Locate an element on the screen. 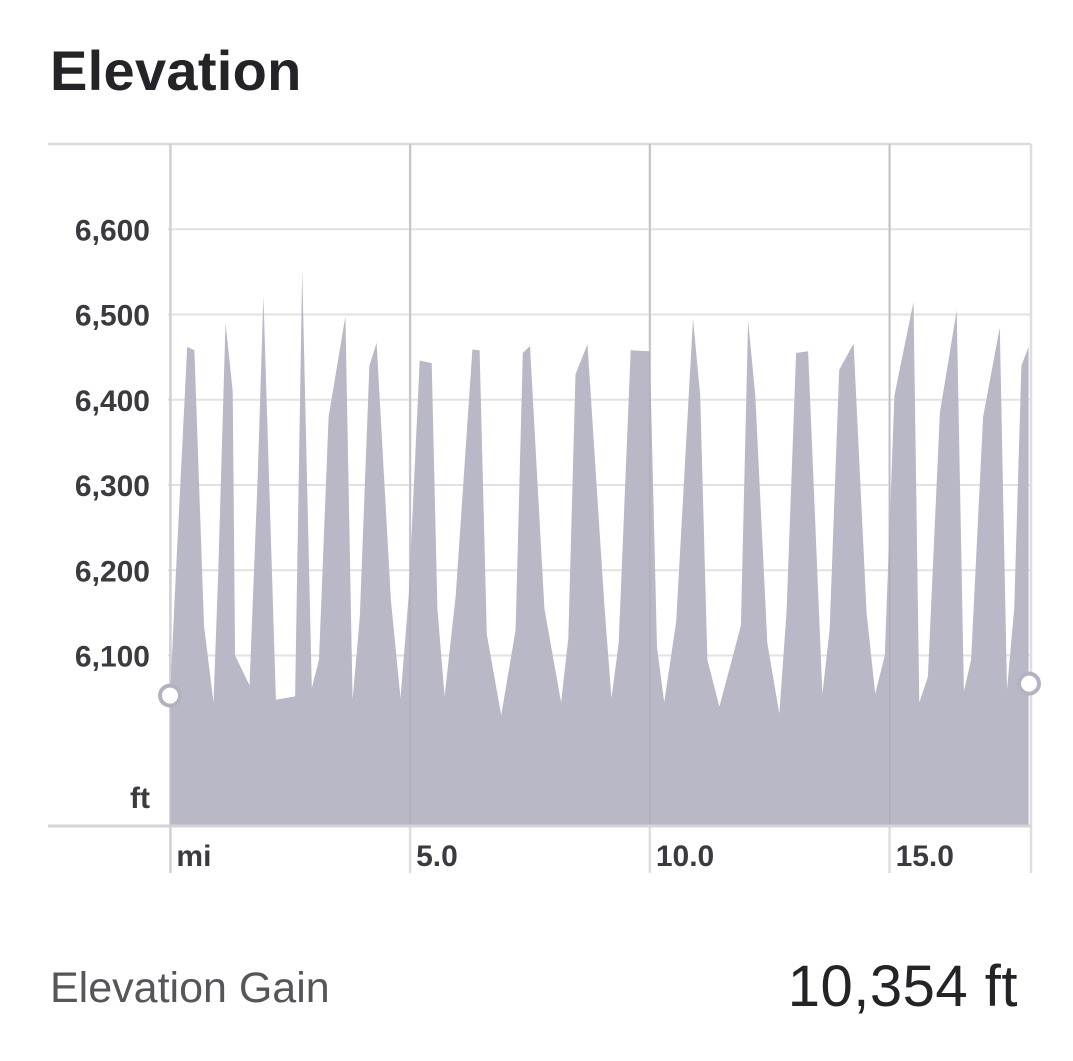 The image size is (1073, 1061). page-title: Elevation is located at coordinates (176, 70).